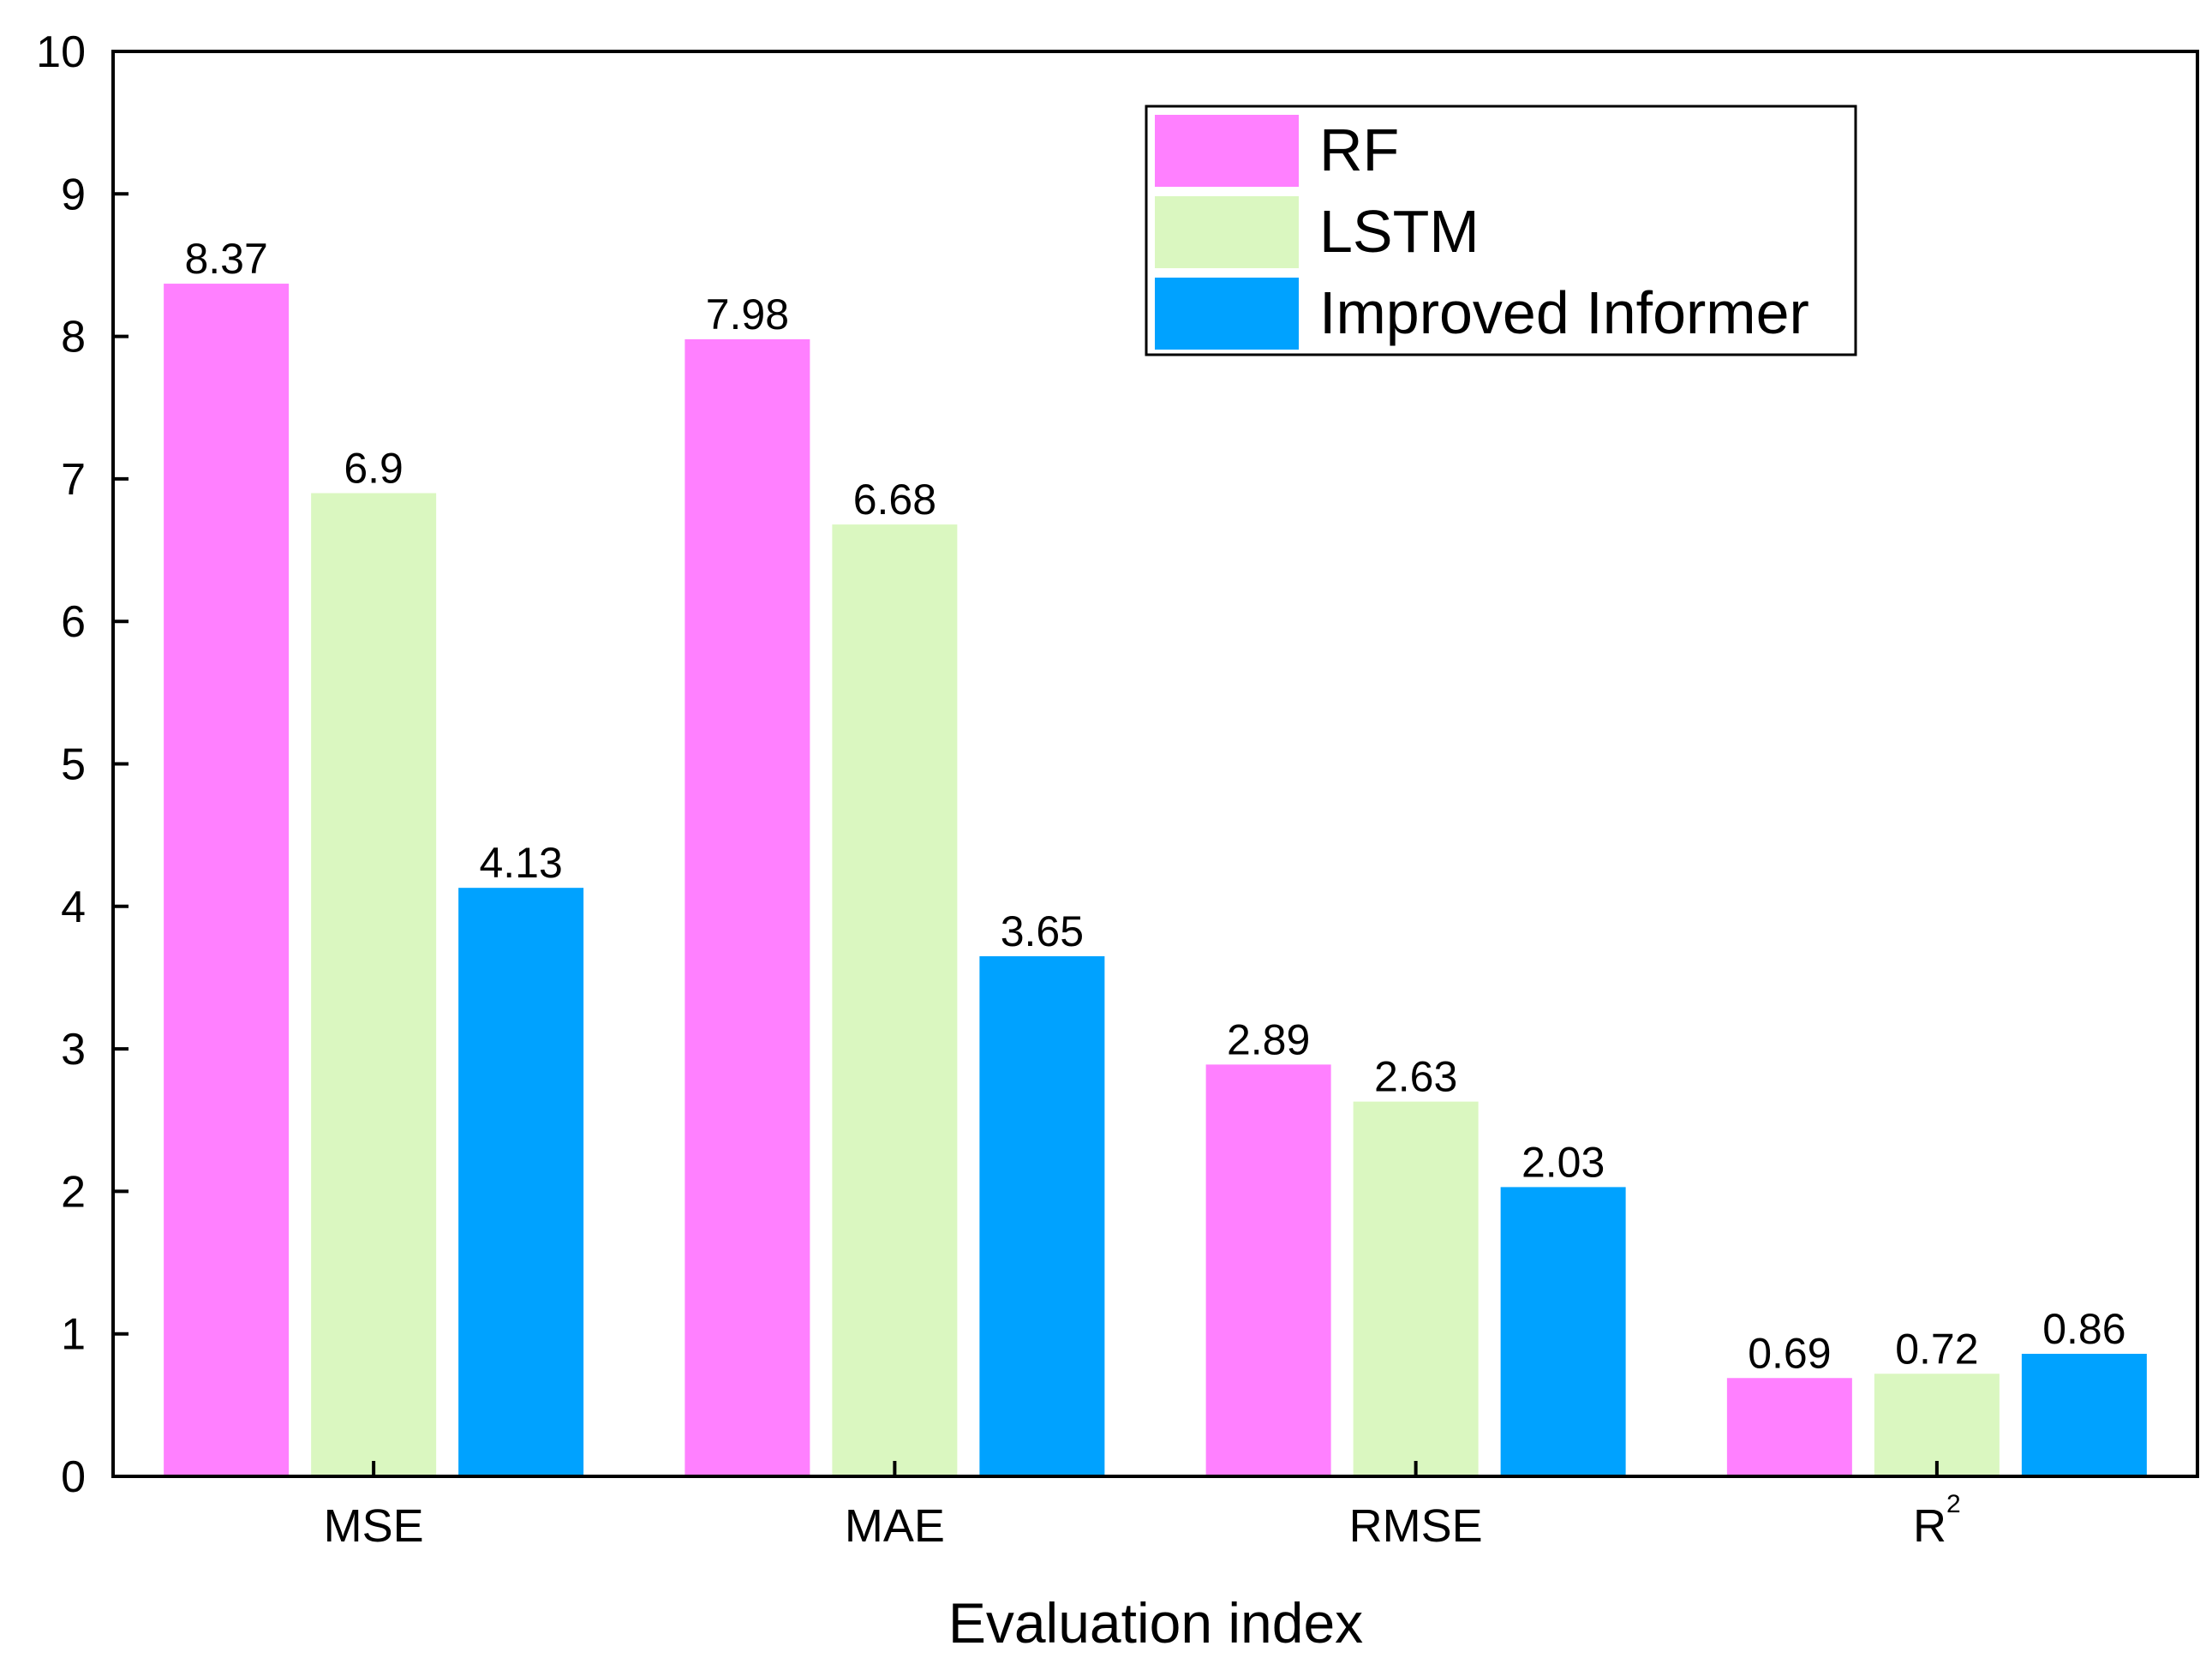 This screenshot has width=2212, height=1658. Describe the element at coordinates (520, 863) in the screenshot. I see `bar-value-label: 4.13` at that location.